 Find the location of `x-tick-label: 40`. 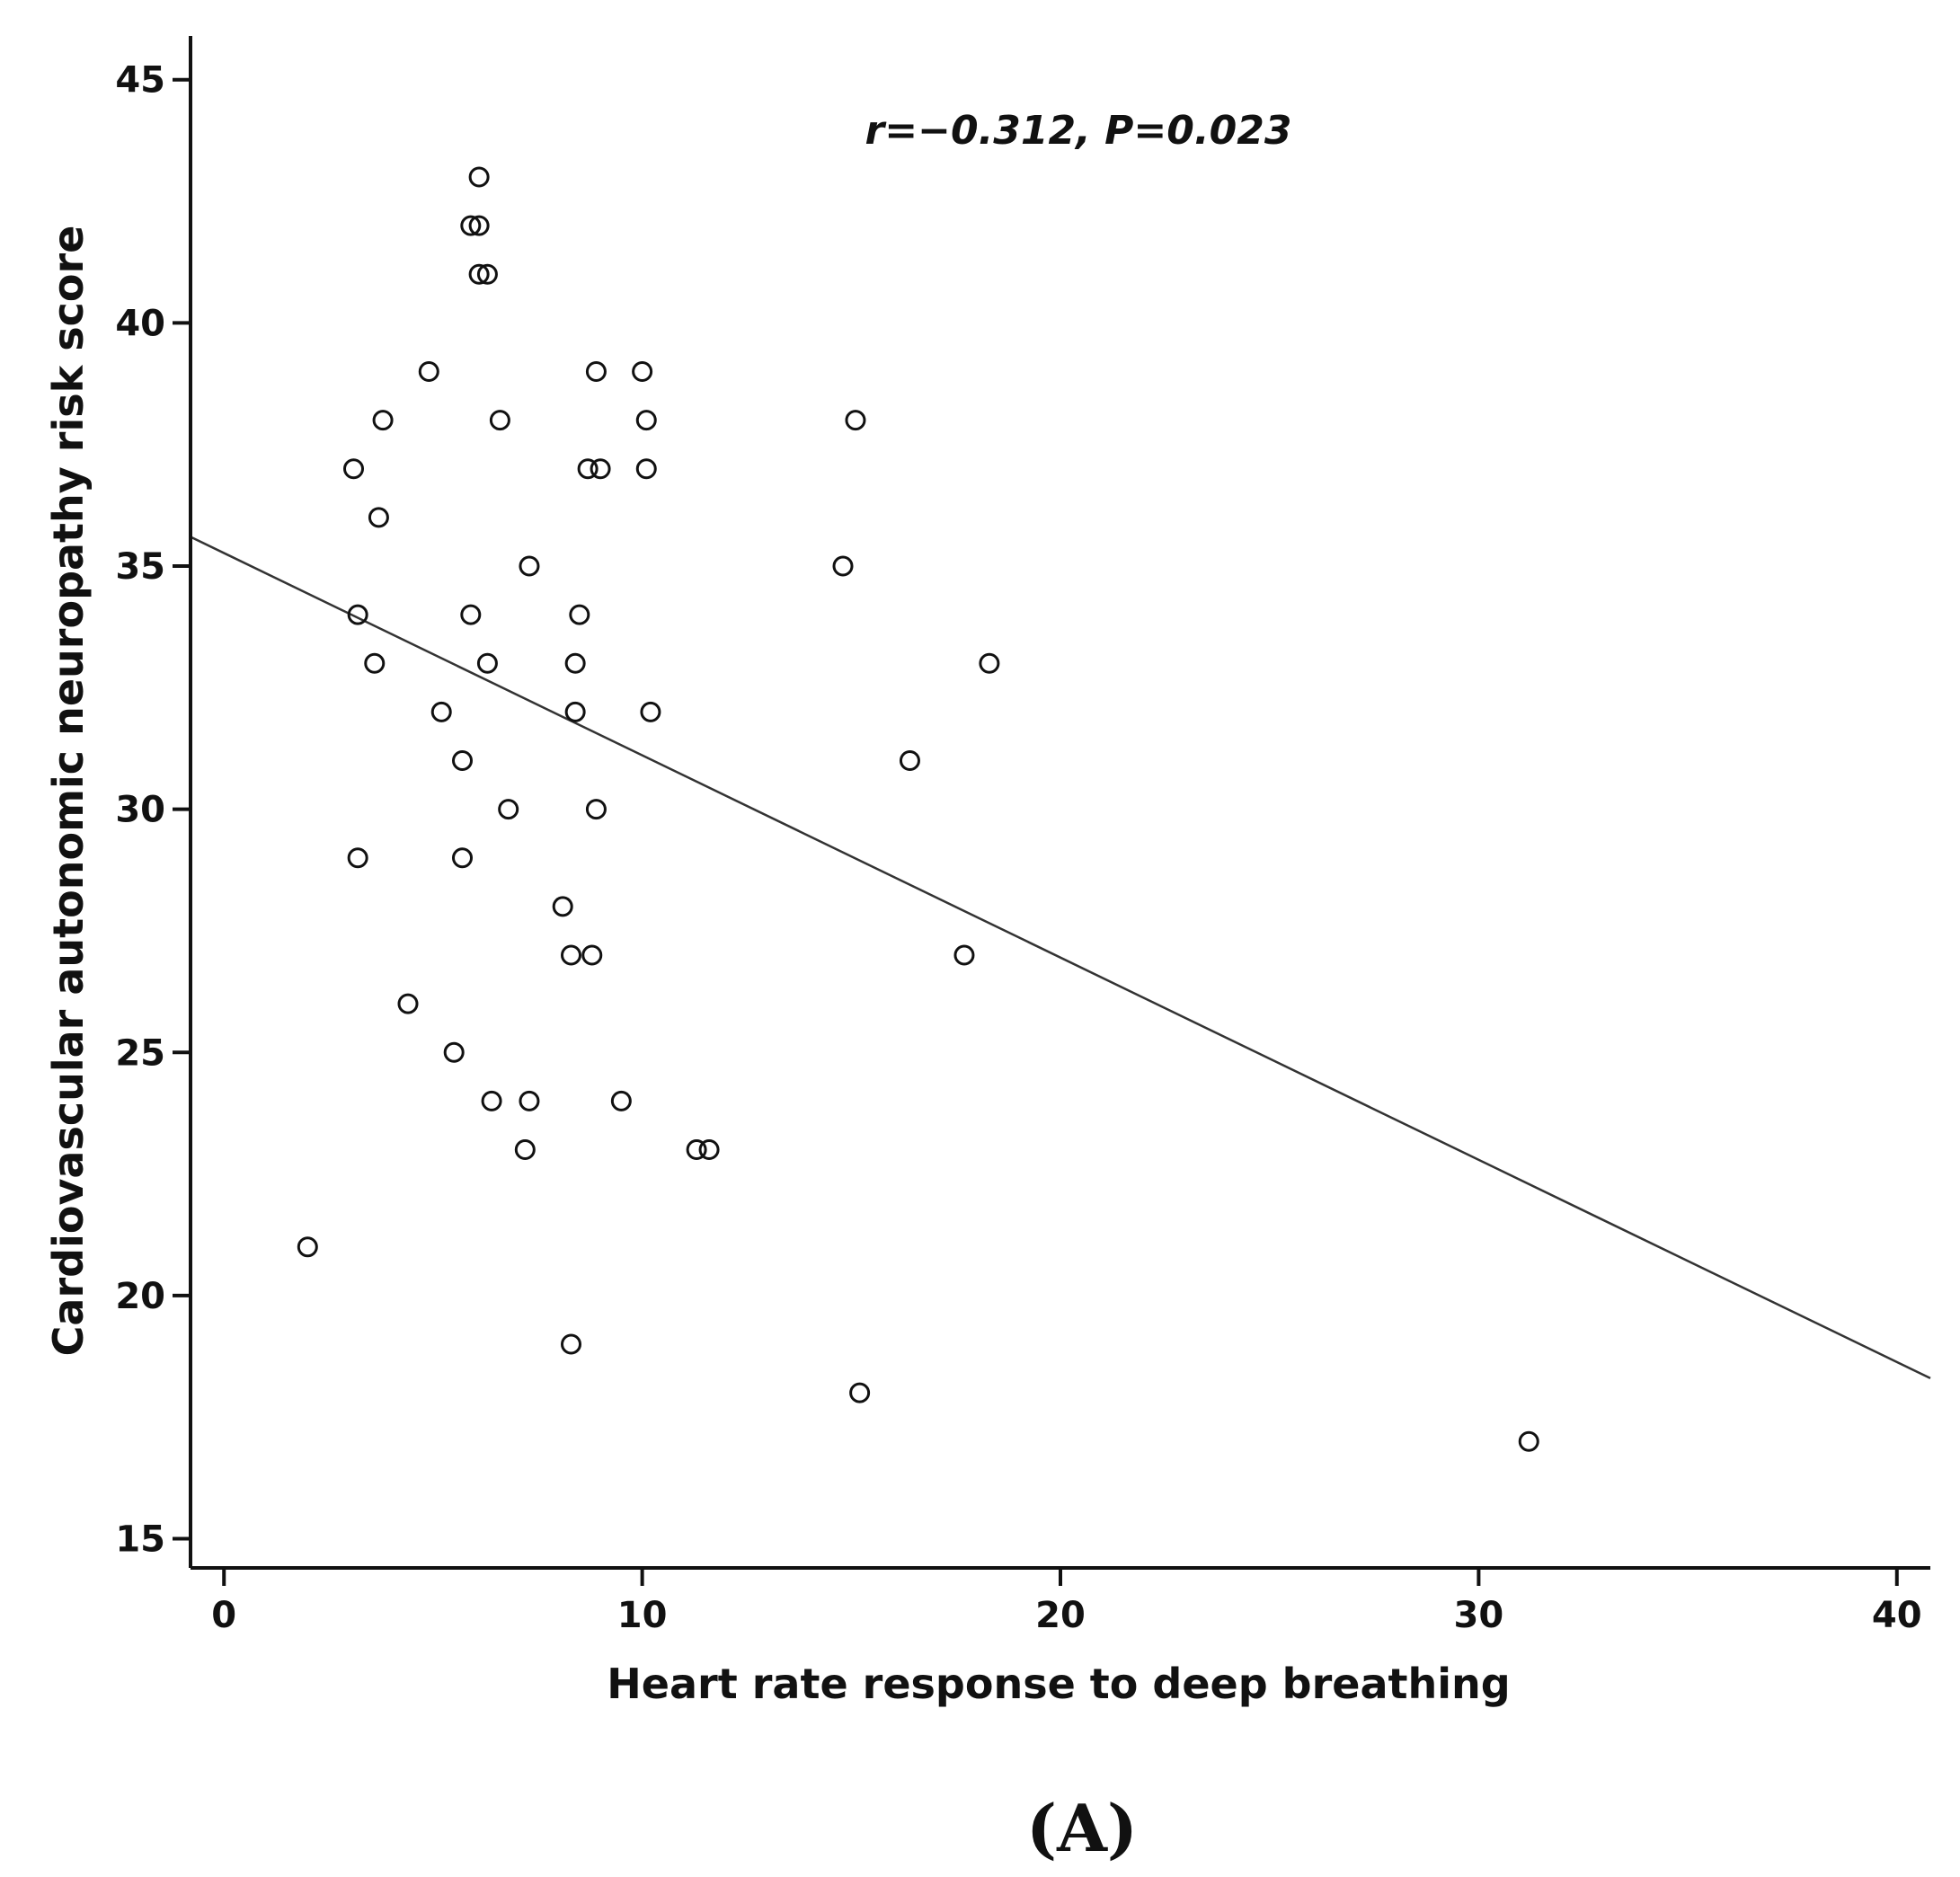

x-tick-label: 40 is located at coordinates (1897, 1615).